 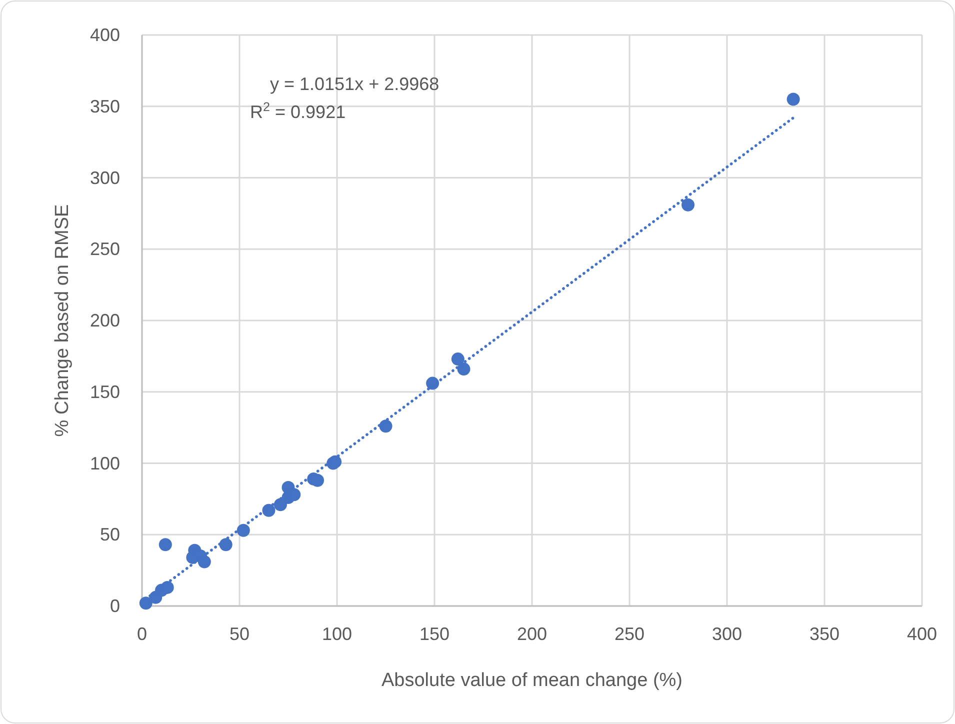 What do you see at coordinates (105, 463) in the screenshot?
I see `y-tick-label: 100` at bounding box center [105, 463].